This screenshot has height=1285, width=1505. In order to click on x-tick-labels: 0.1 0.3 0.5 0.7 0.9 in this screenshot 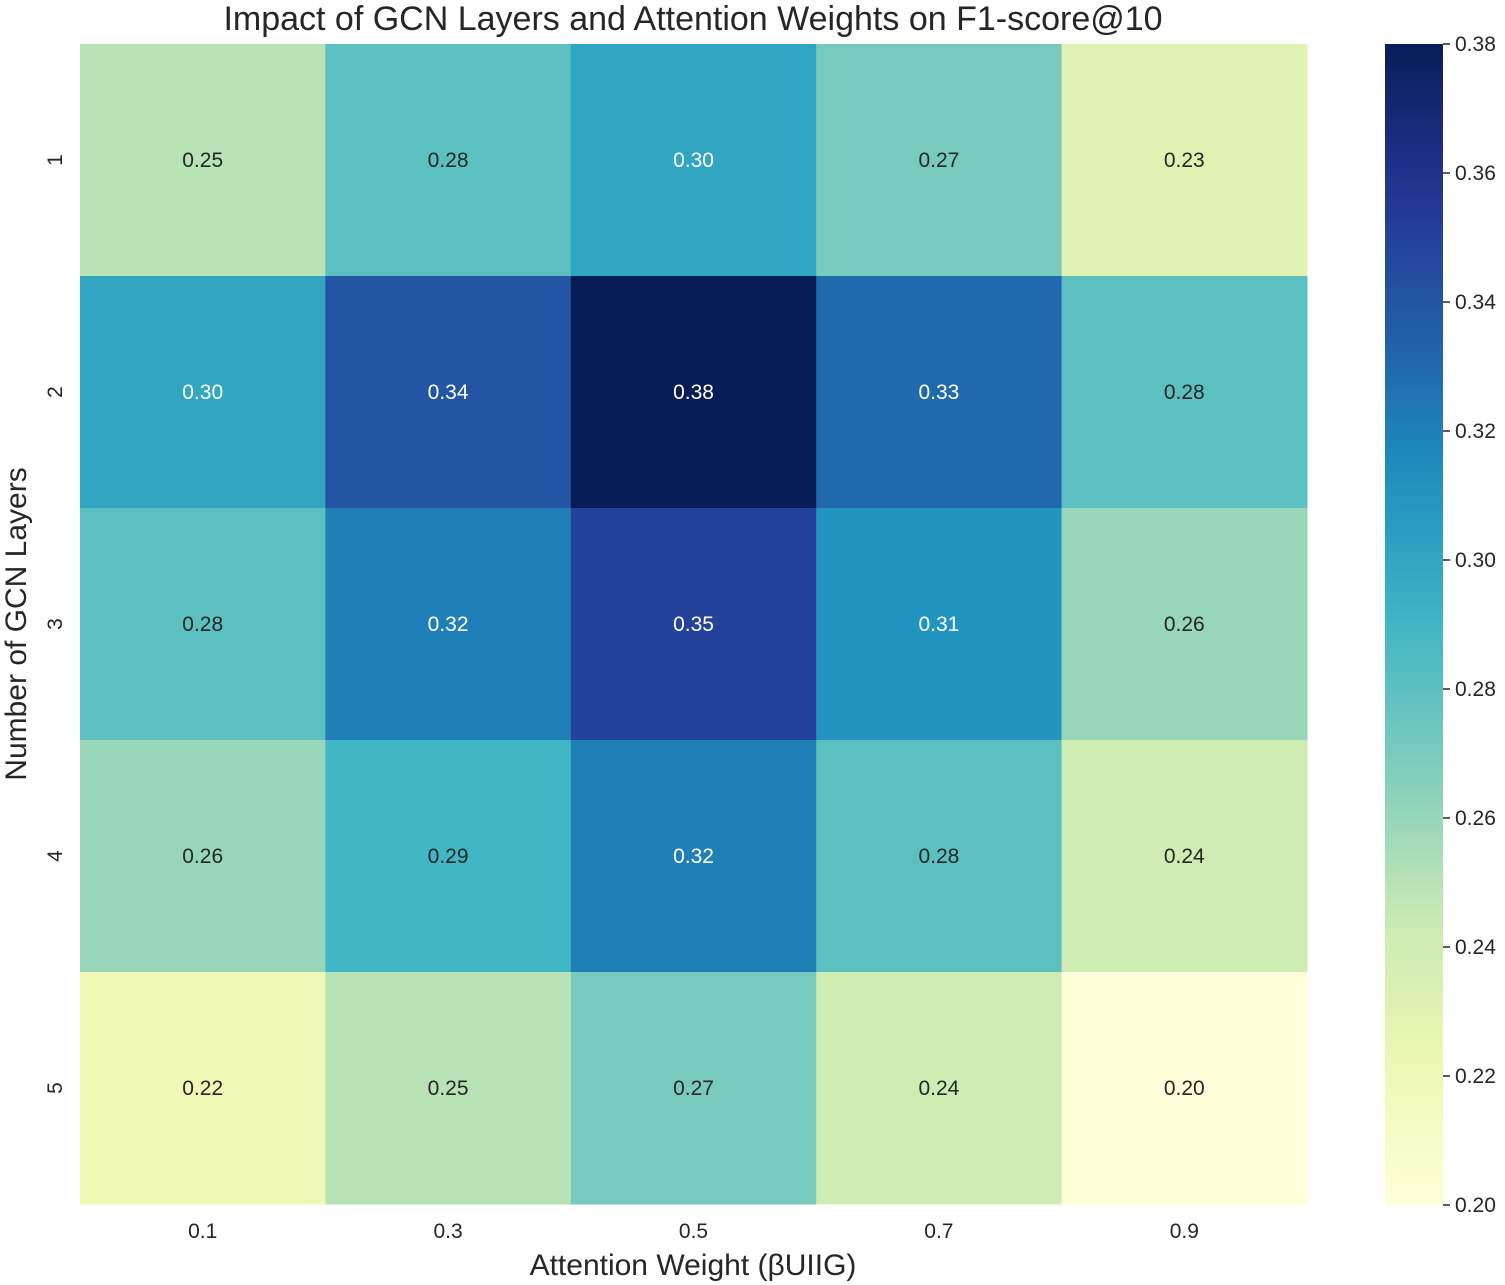, I will do `click(693, 1231)`.